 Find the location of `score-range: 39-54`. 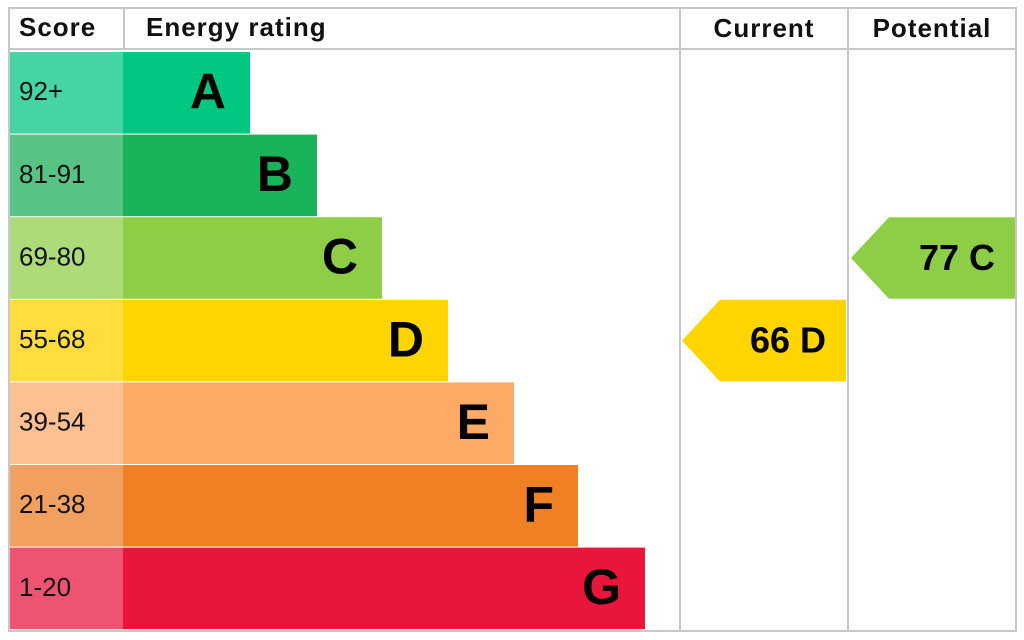

score-range: 39-54 is located at coordinates (52, 422).